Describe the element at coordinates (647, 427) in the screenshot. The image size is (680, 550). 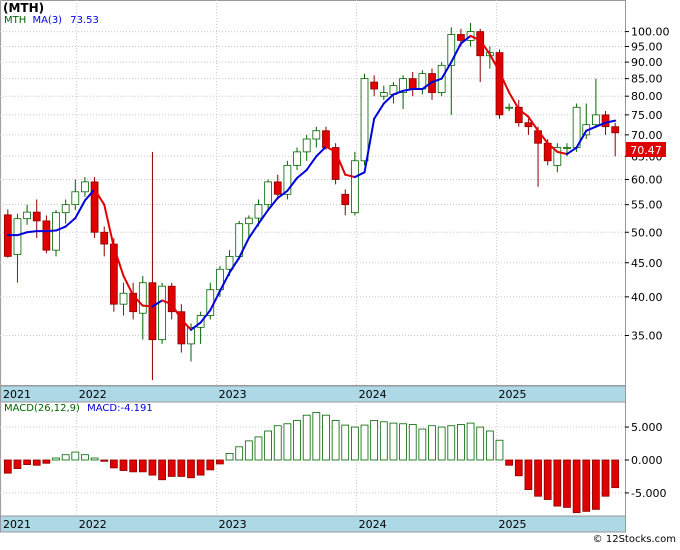
I see `macd-tick-label: 5.000` at that location.